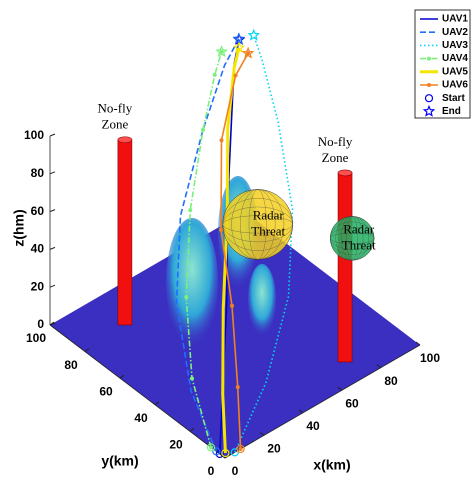 Image resolution: width=474 pixels, height=492 pixels. I want to click on y-tick-label: 60, so click(106, 391).